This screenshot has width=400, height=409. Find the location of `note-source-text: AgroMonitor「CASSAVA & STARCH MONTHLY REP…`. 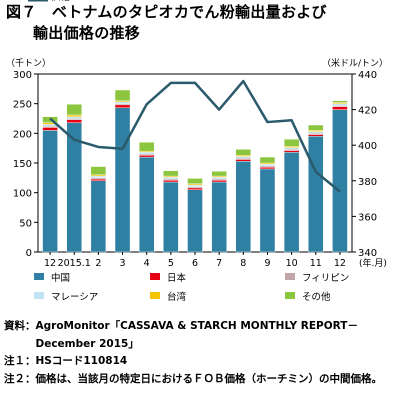

note-source-text: AgroMonitor「CASSAVA & STARCH MONTHLY REP… is located at coordinates (196, 335).